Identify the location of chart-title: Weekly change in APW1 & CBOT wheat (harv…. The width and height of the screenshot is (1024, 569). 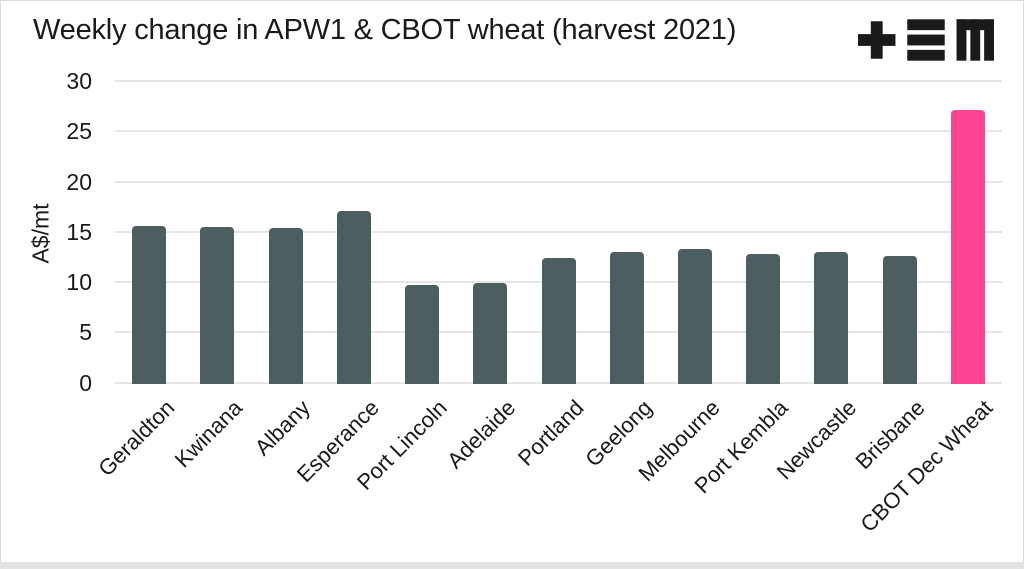
(385, 30).